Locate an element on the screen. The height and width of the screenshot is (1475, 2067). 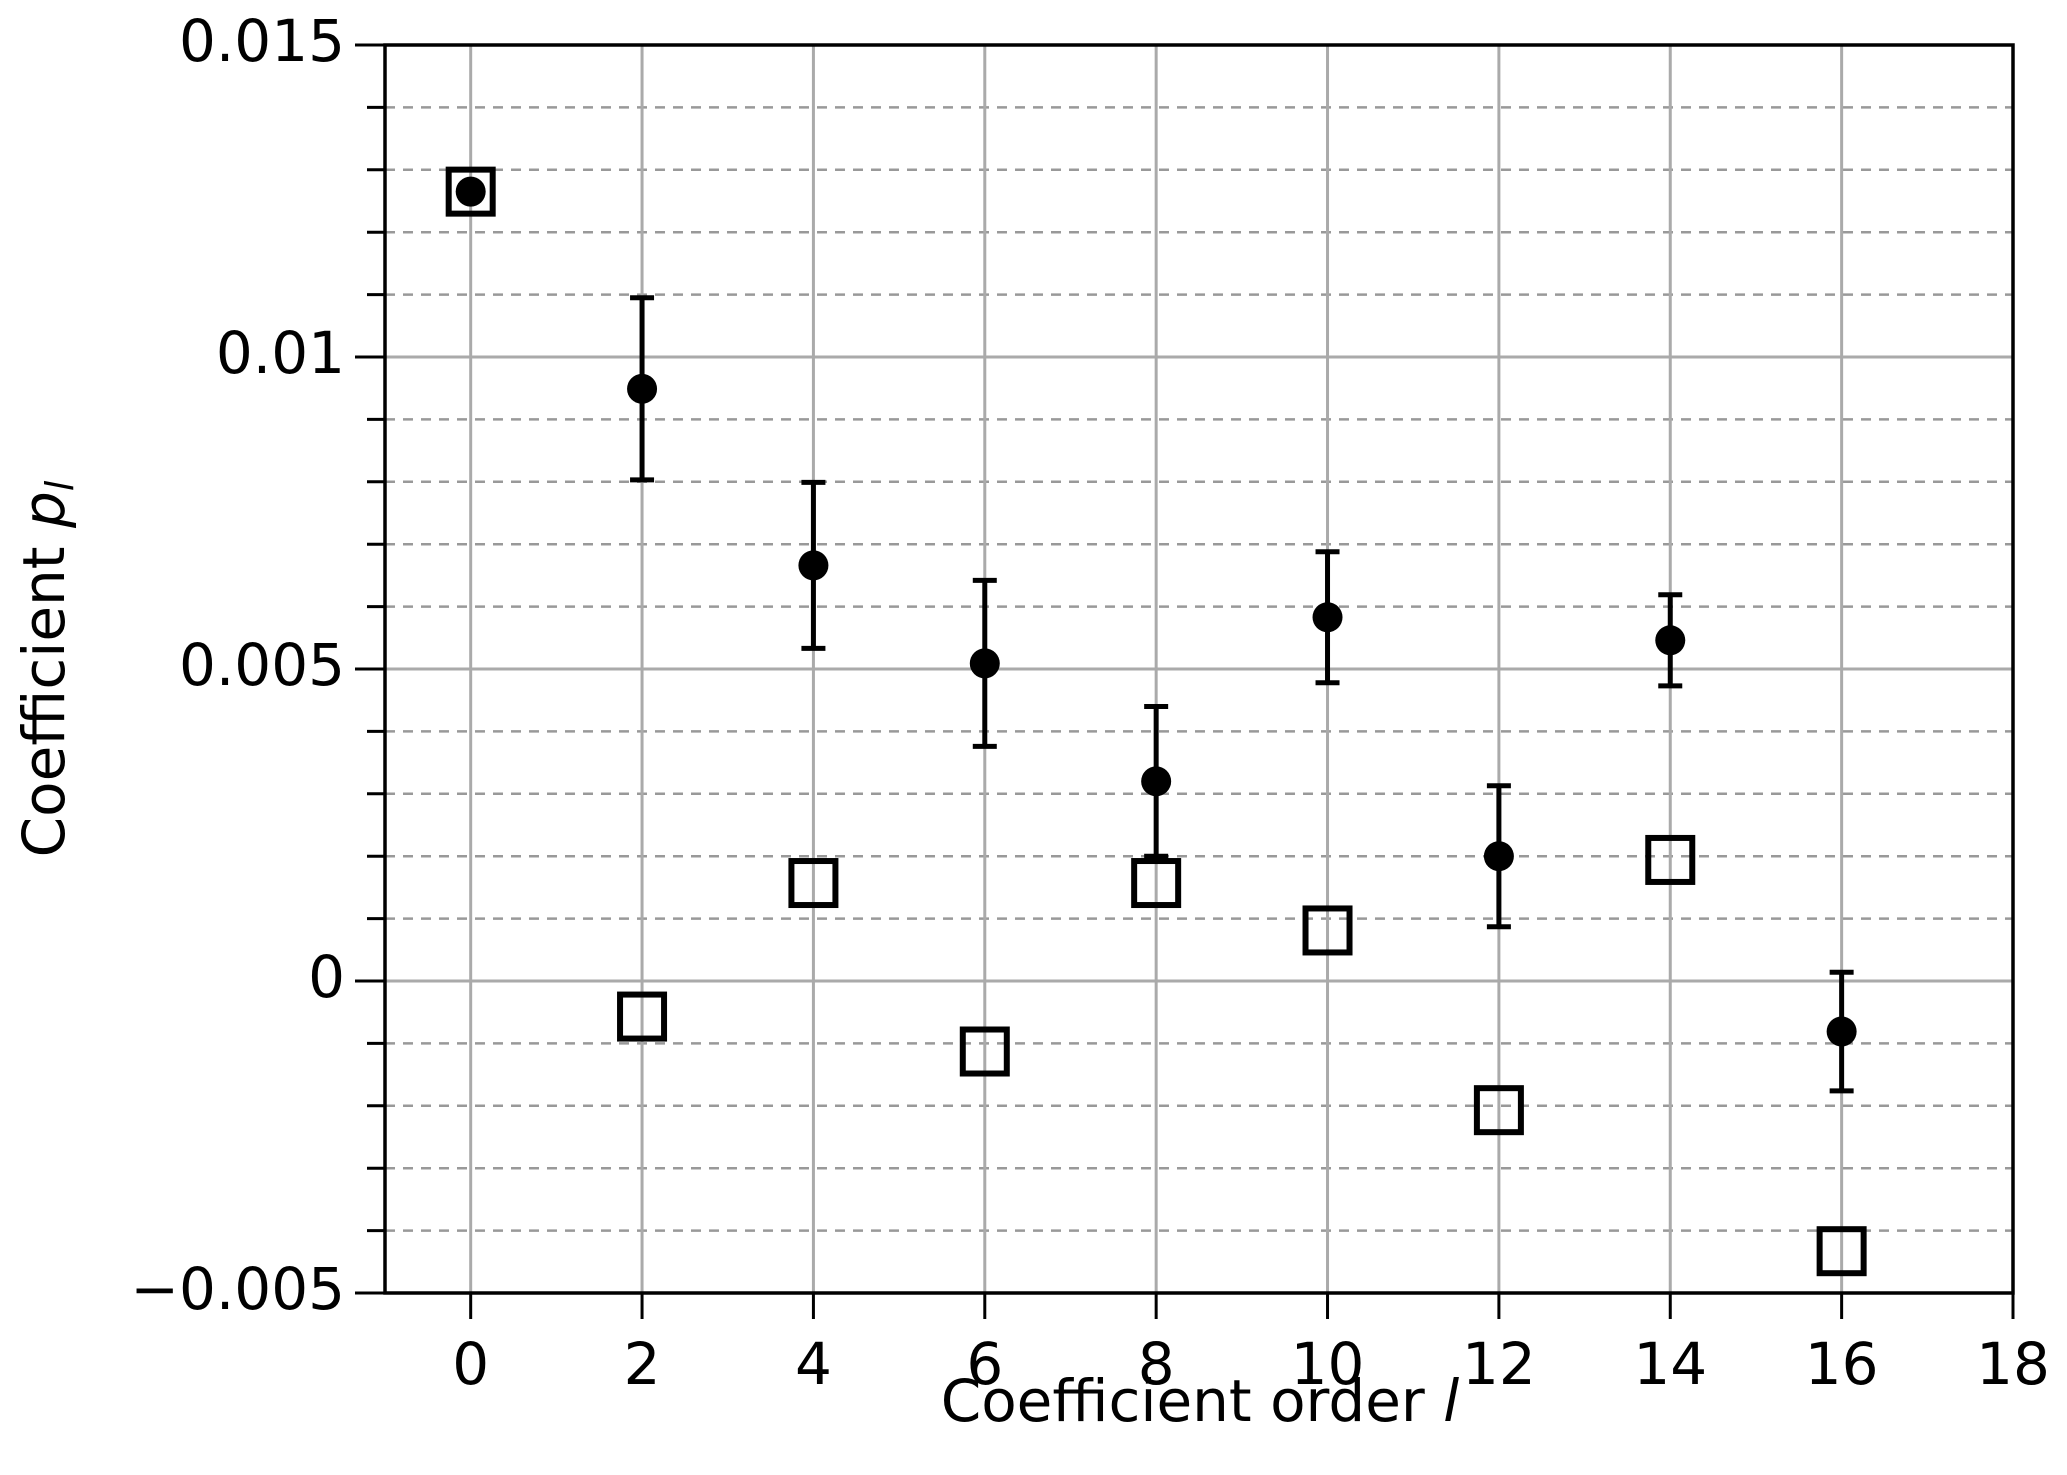
y-tick-label: −0.005 is located at coordinates (237, 1289).